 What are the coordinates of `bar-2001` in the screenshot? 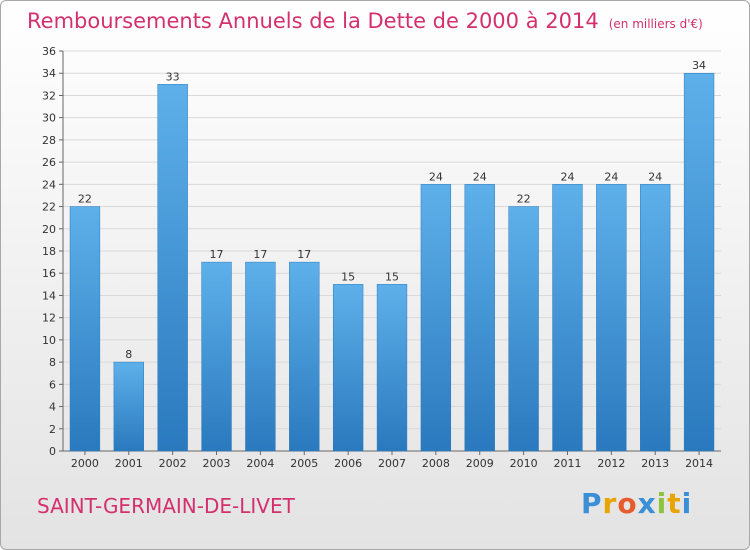 It's located at (128, 406).